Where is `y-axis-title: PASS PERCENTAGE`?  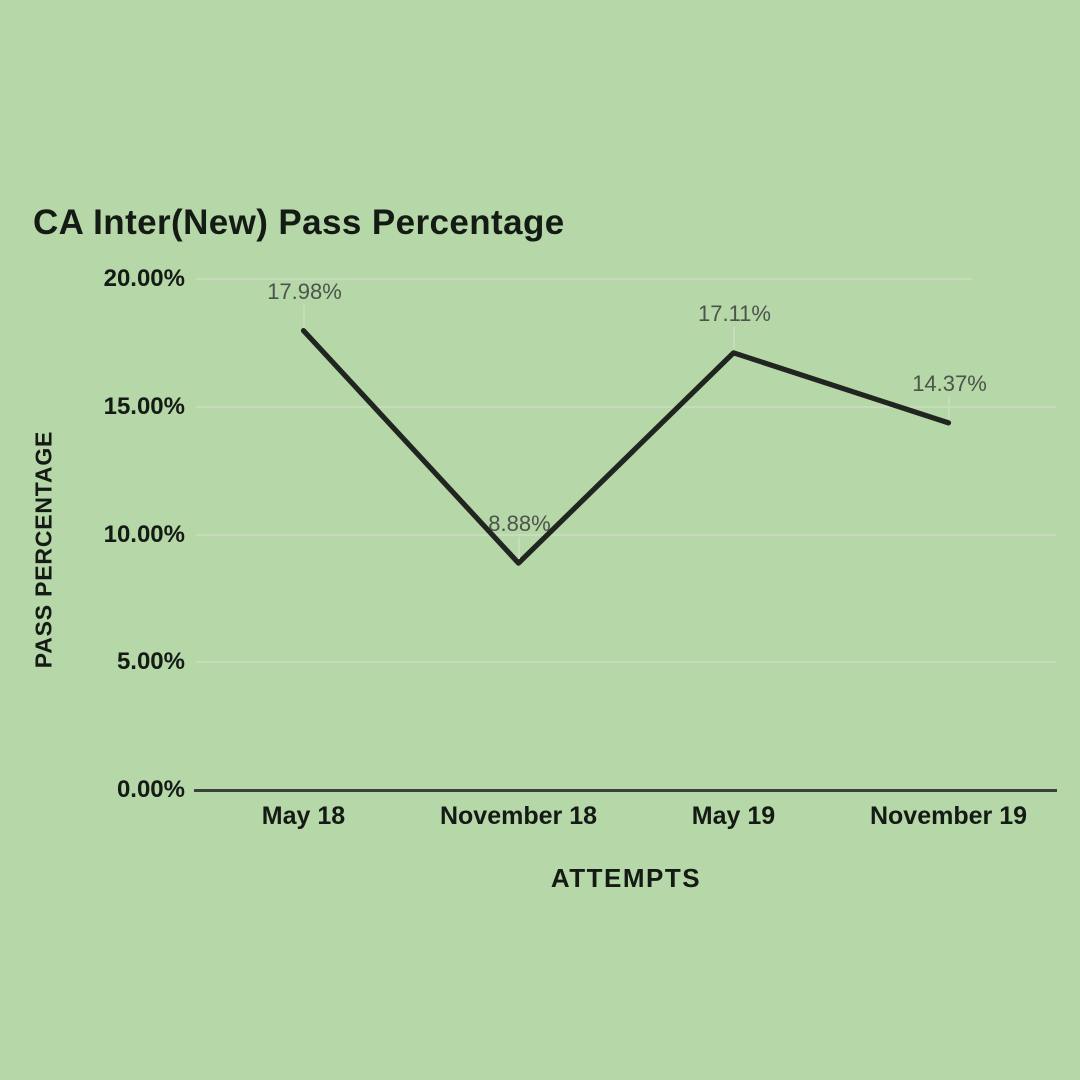
y-axis-title: PASS PERCENTAGE is located at coordinates (43, 549).